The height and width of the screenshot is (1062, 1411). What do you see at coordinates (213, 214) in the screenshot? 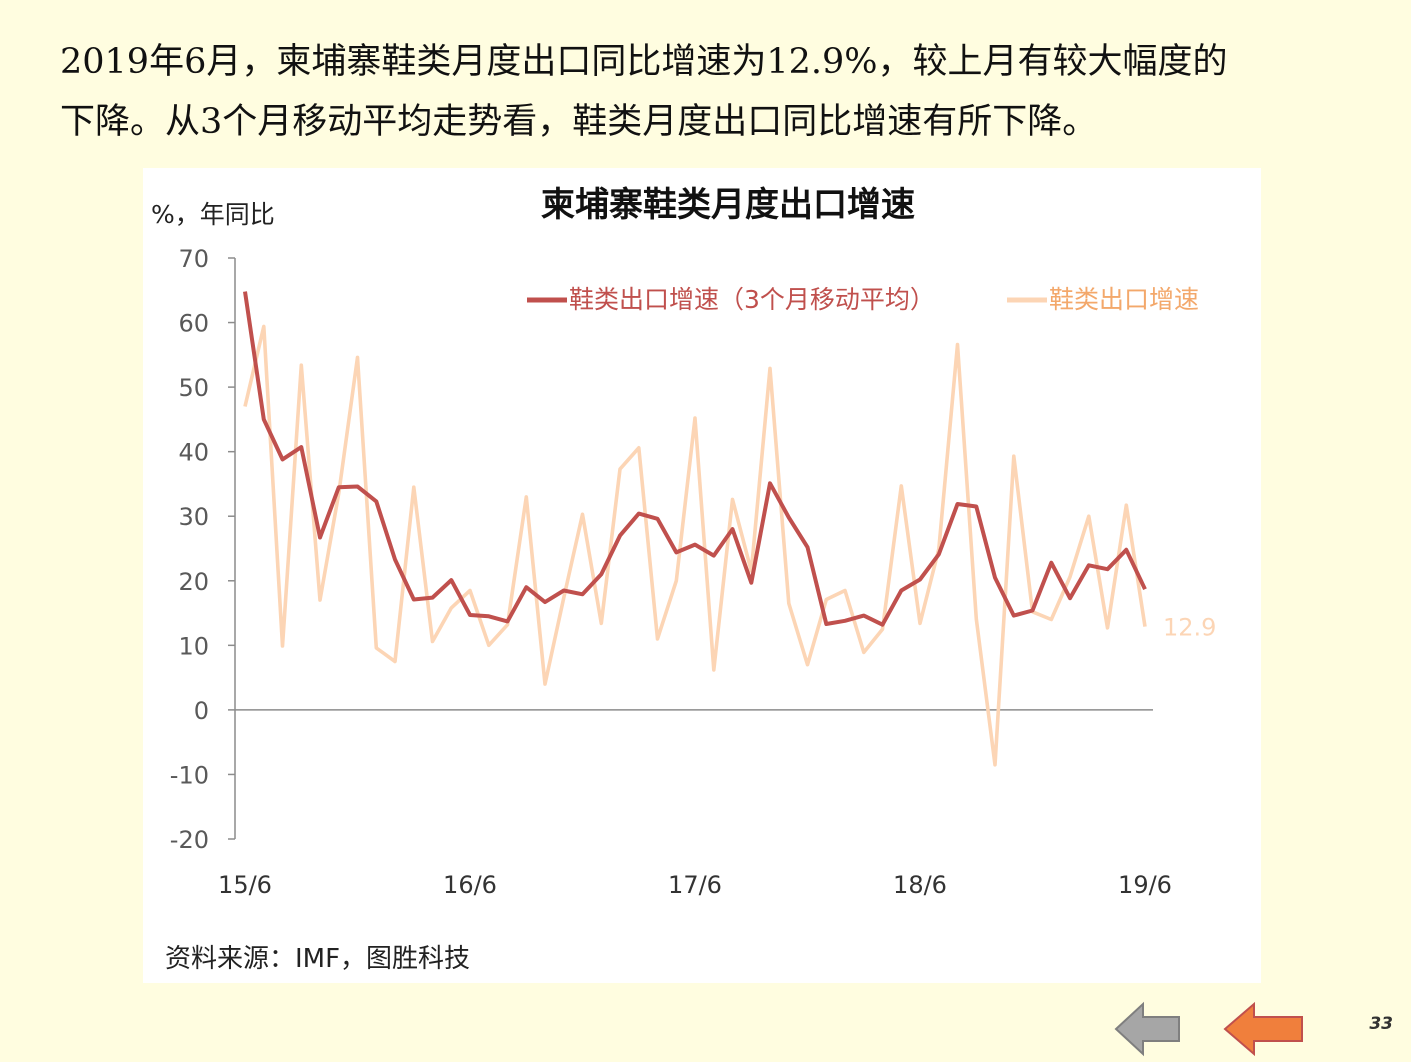
I see `y-axis-label: %，年同比` at bounding box center [213, 214].